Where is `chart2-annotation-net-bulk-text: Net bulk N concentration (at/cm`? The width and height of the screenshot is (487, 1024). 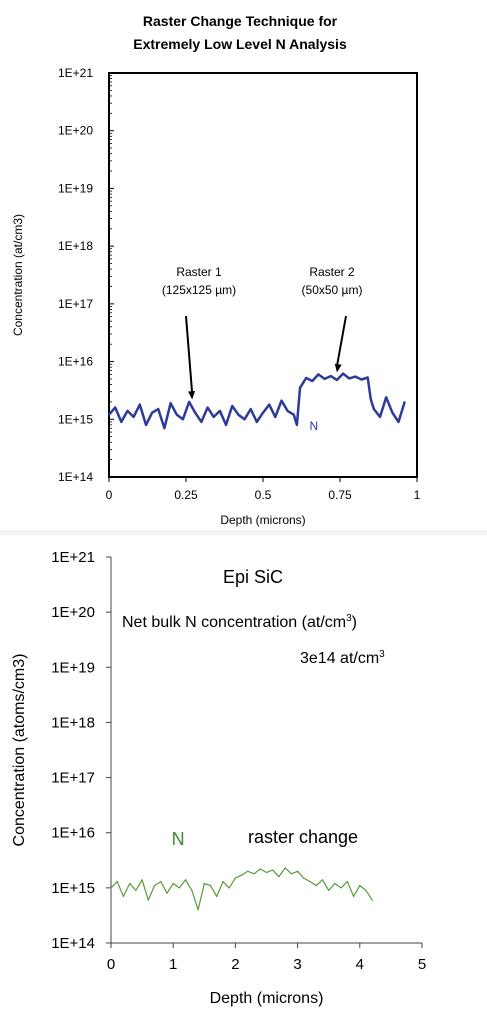
chart2-annotation-net-bulk-text: Net bulk N concentration (at/cm is located at coordinates (234, 622).